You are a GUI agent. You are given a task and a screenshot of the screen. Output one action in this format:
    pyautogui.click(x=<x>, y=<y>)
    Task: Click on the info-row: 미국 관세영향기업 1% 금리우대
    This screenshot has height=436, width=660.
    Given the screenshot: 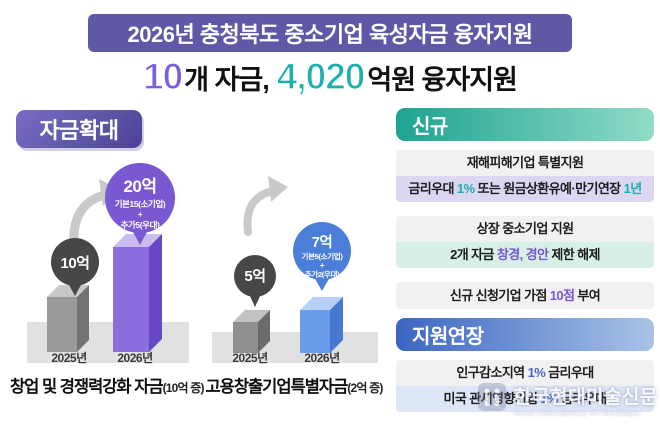 What is the action you would take?
    pyautogui.click(x=525, y=399)
    